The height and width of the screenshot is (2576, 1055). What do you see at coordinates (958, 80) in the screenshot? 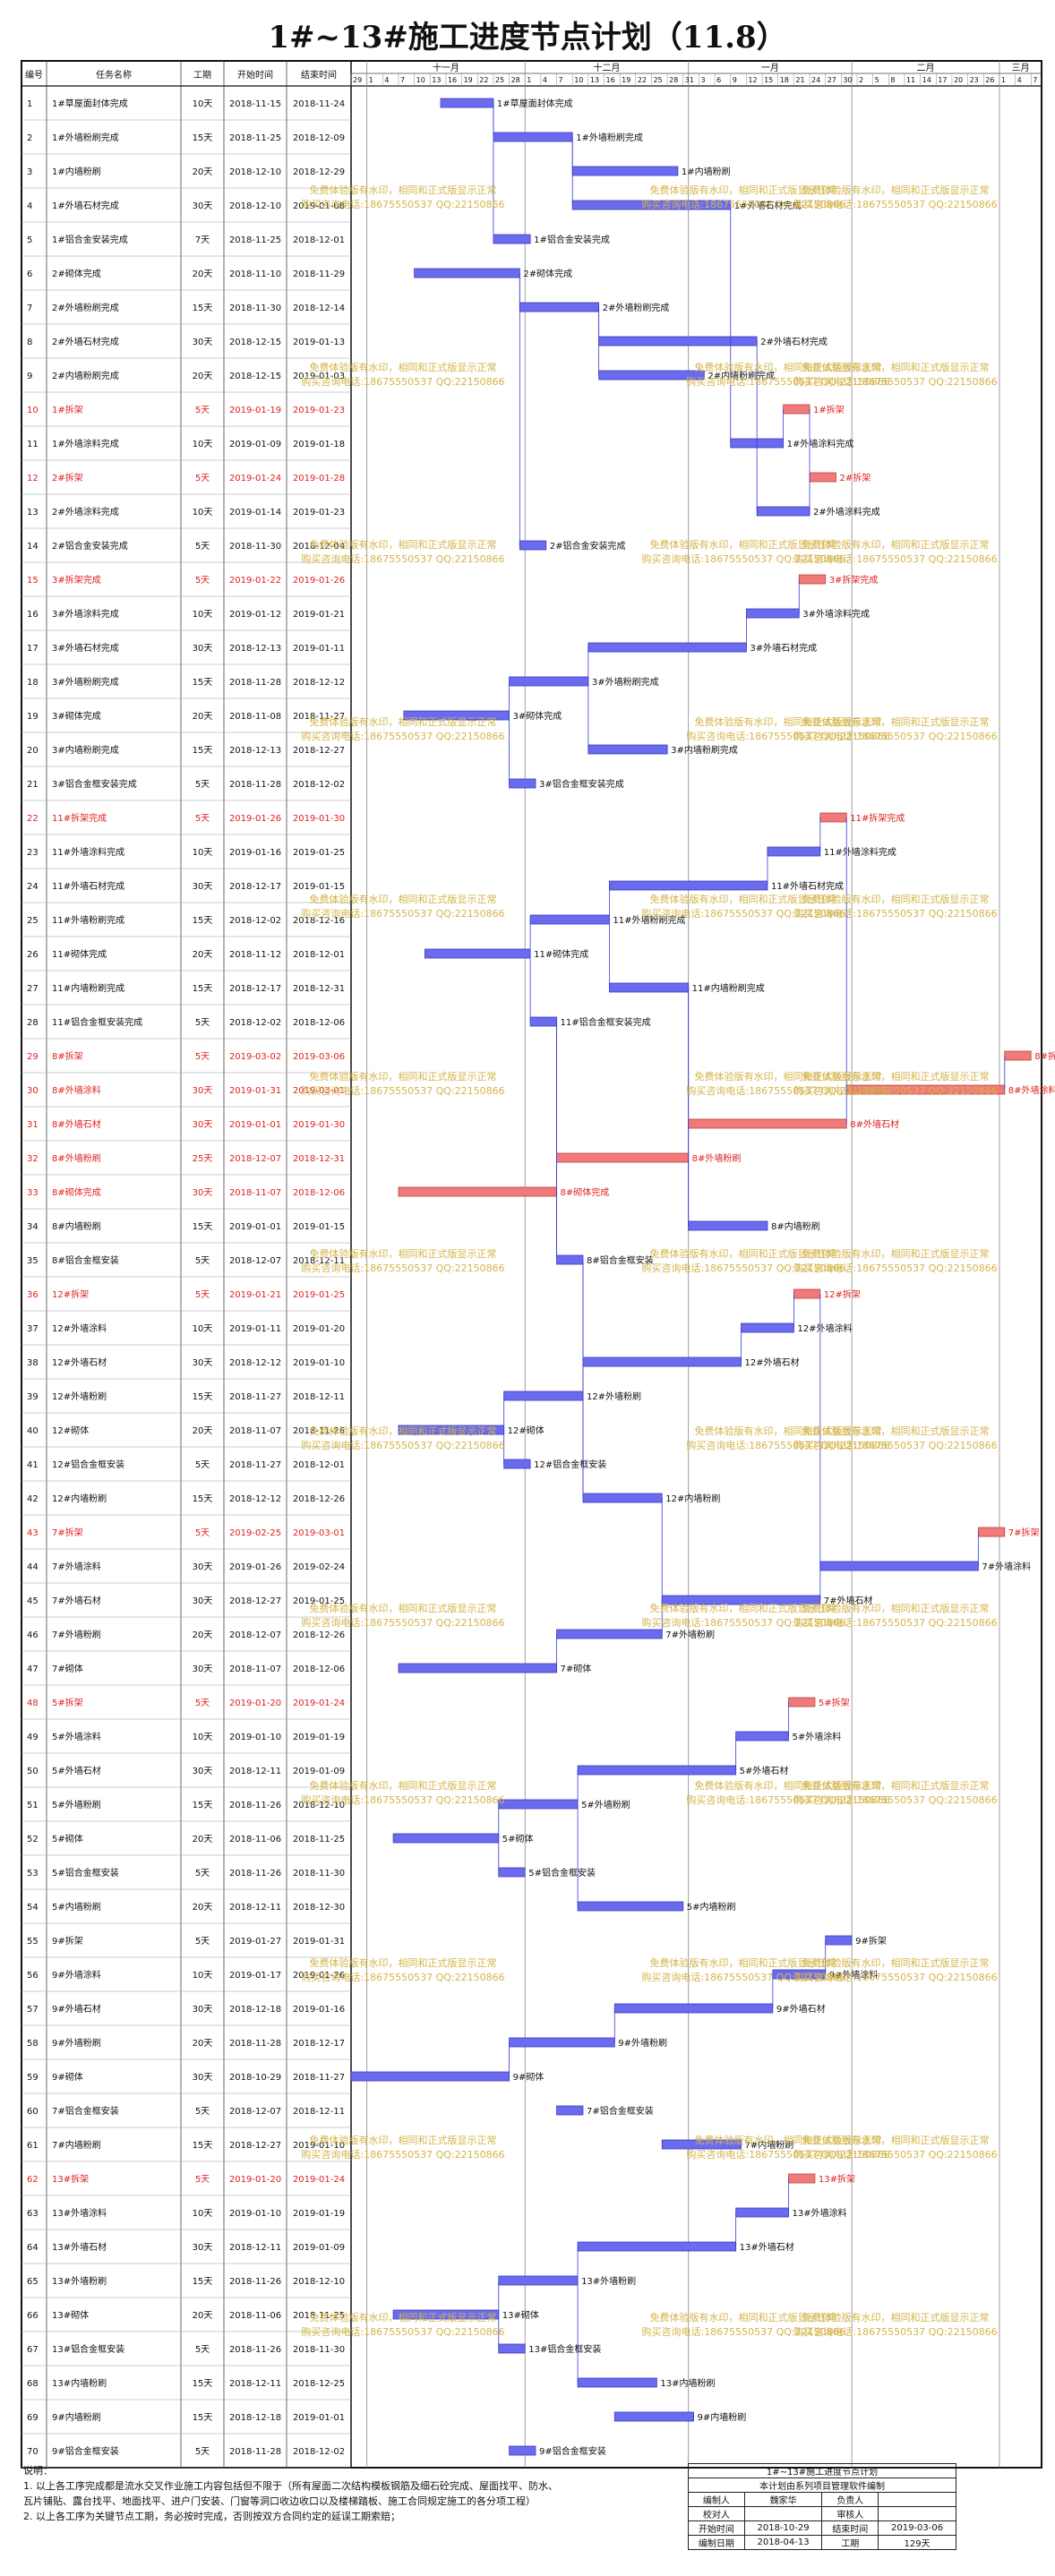
I see `day-tick-label: 20` at bounding box center [958, 80].